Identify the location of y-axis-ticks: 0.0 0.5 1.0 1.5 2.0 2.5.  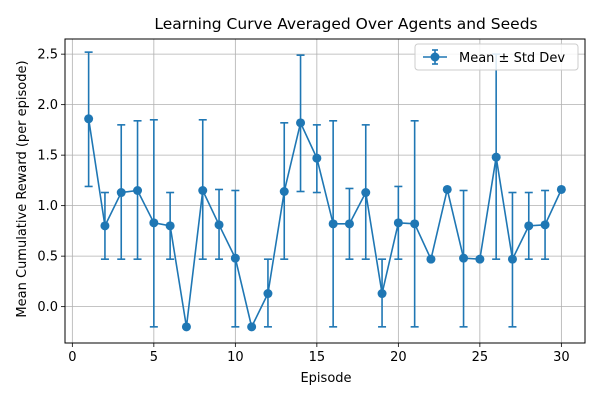
(51, 181).